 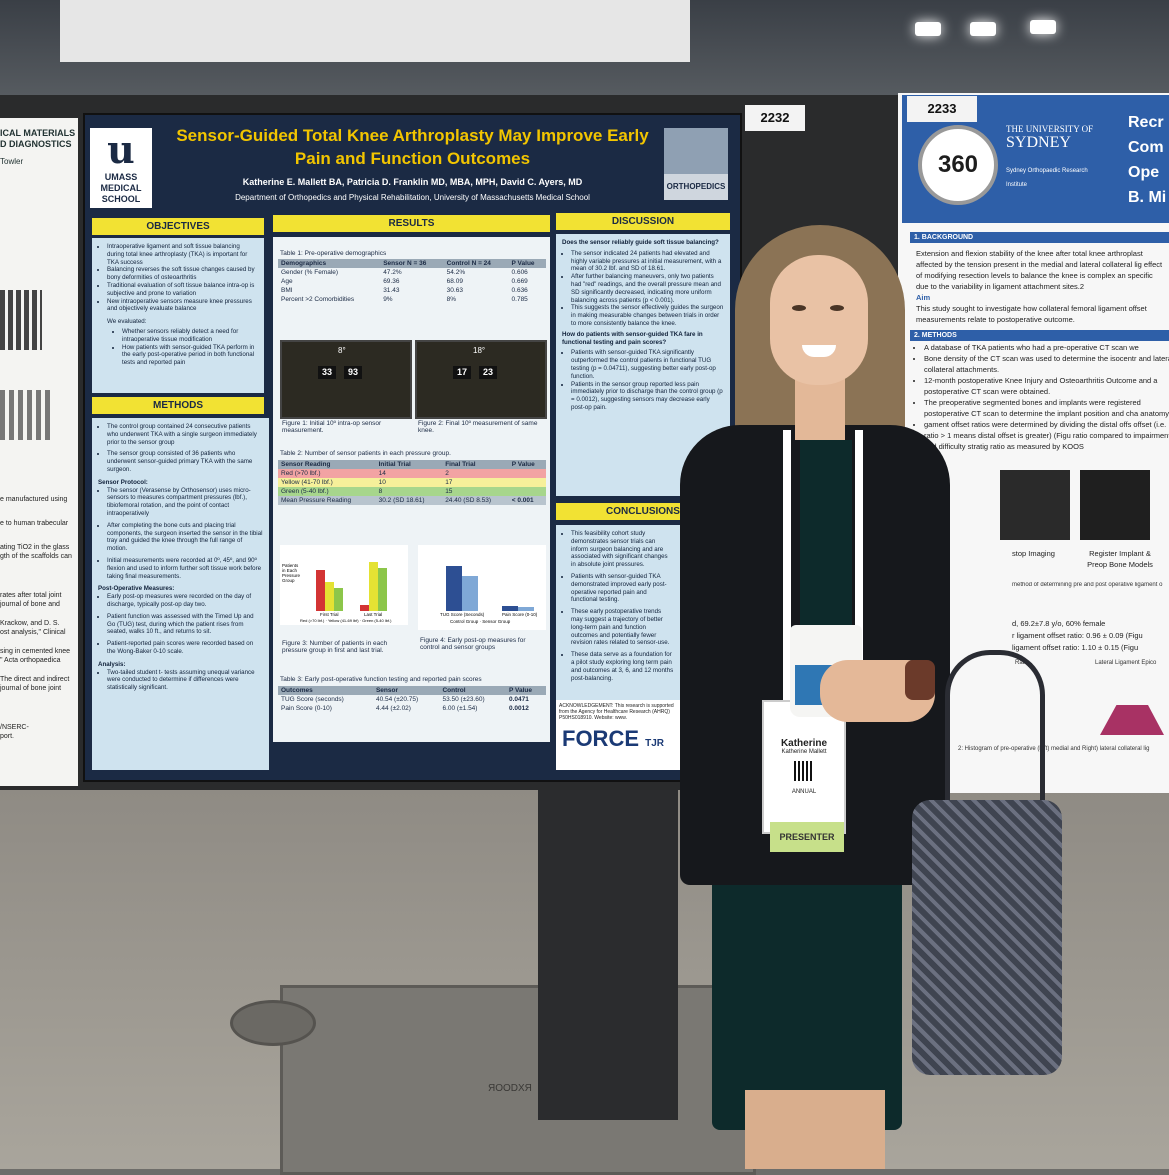 I want to click on legs, so click(x=815, y=1129).